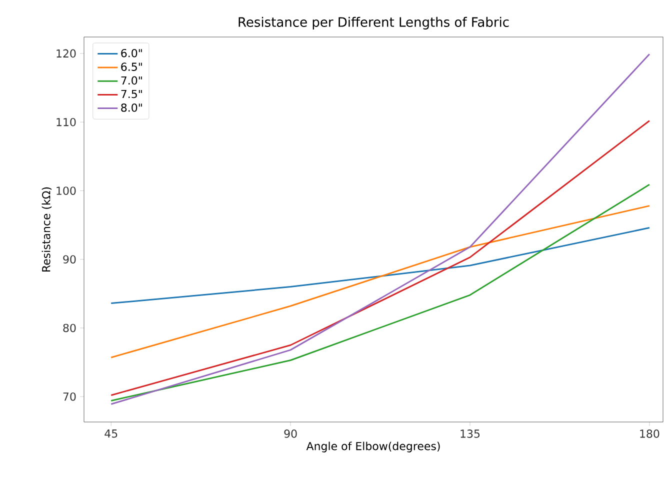  I want to click on legend-label: 6.5", so click(131, 66).